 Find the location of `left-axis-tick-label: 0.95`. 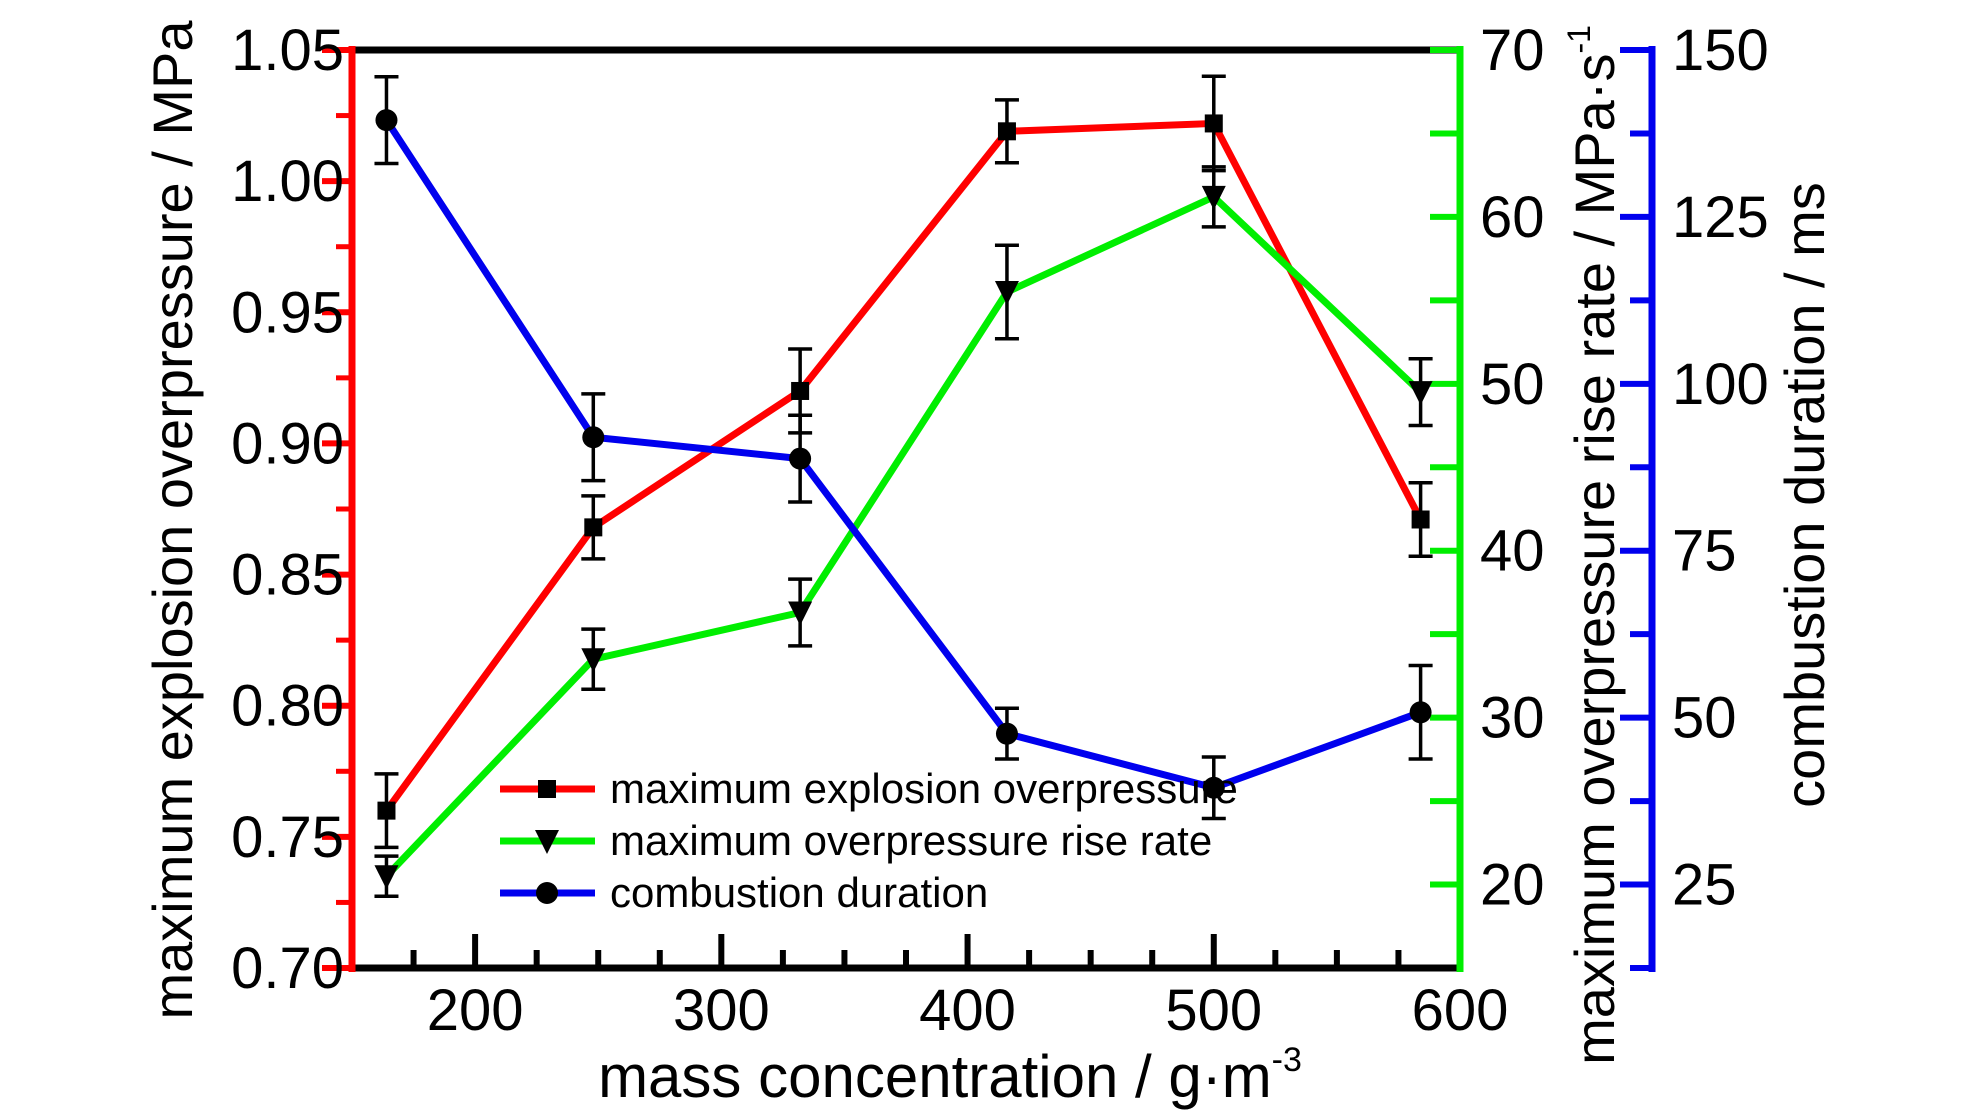

left-axis-tick-label: 0.95 is located at coordinates (287, 312).